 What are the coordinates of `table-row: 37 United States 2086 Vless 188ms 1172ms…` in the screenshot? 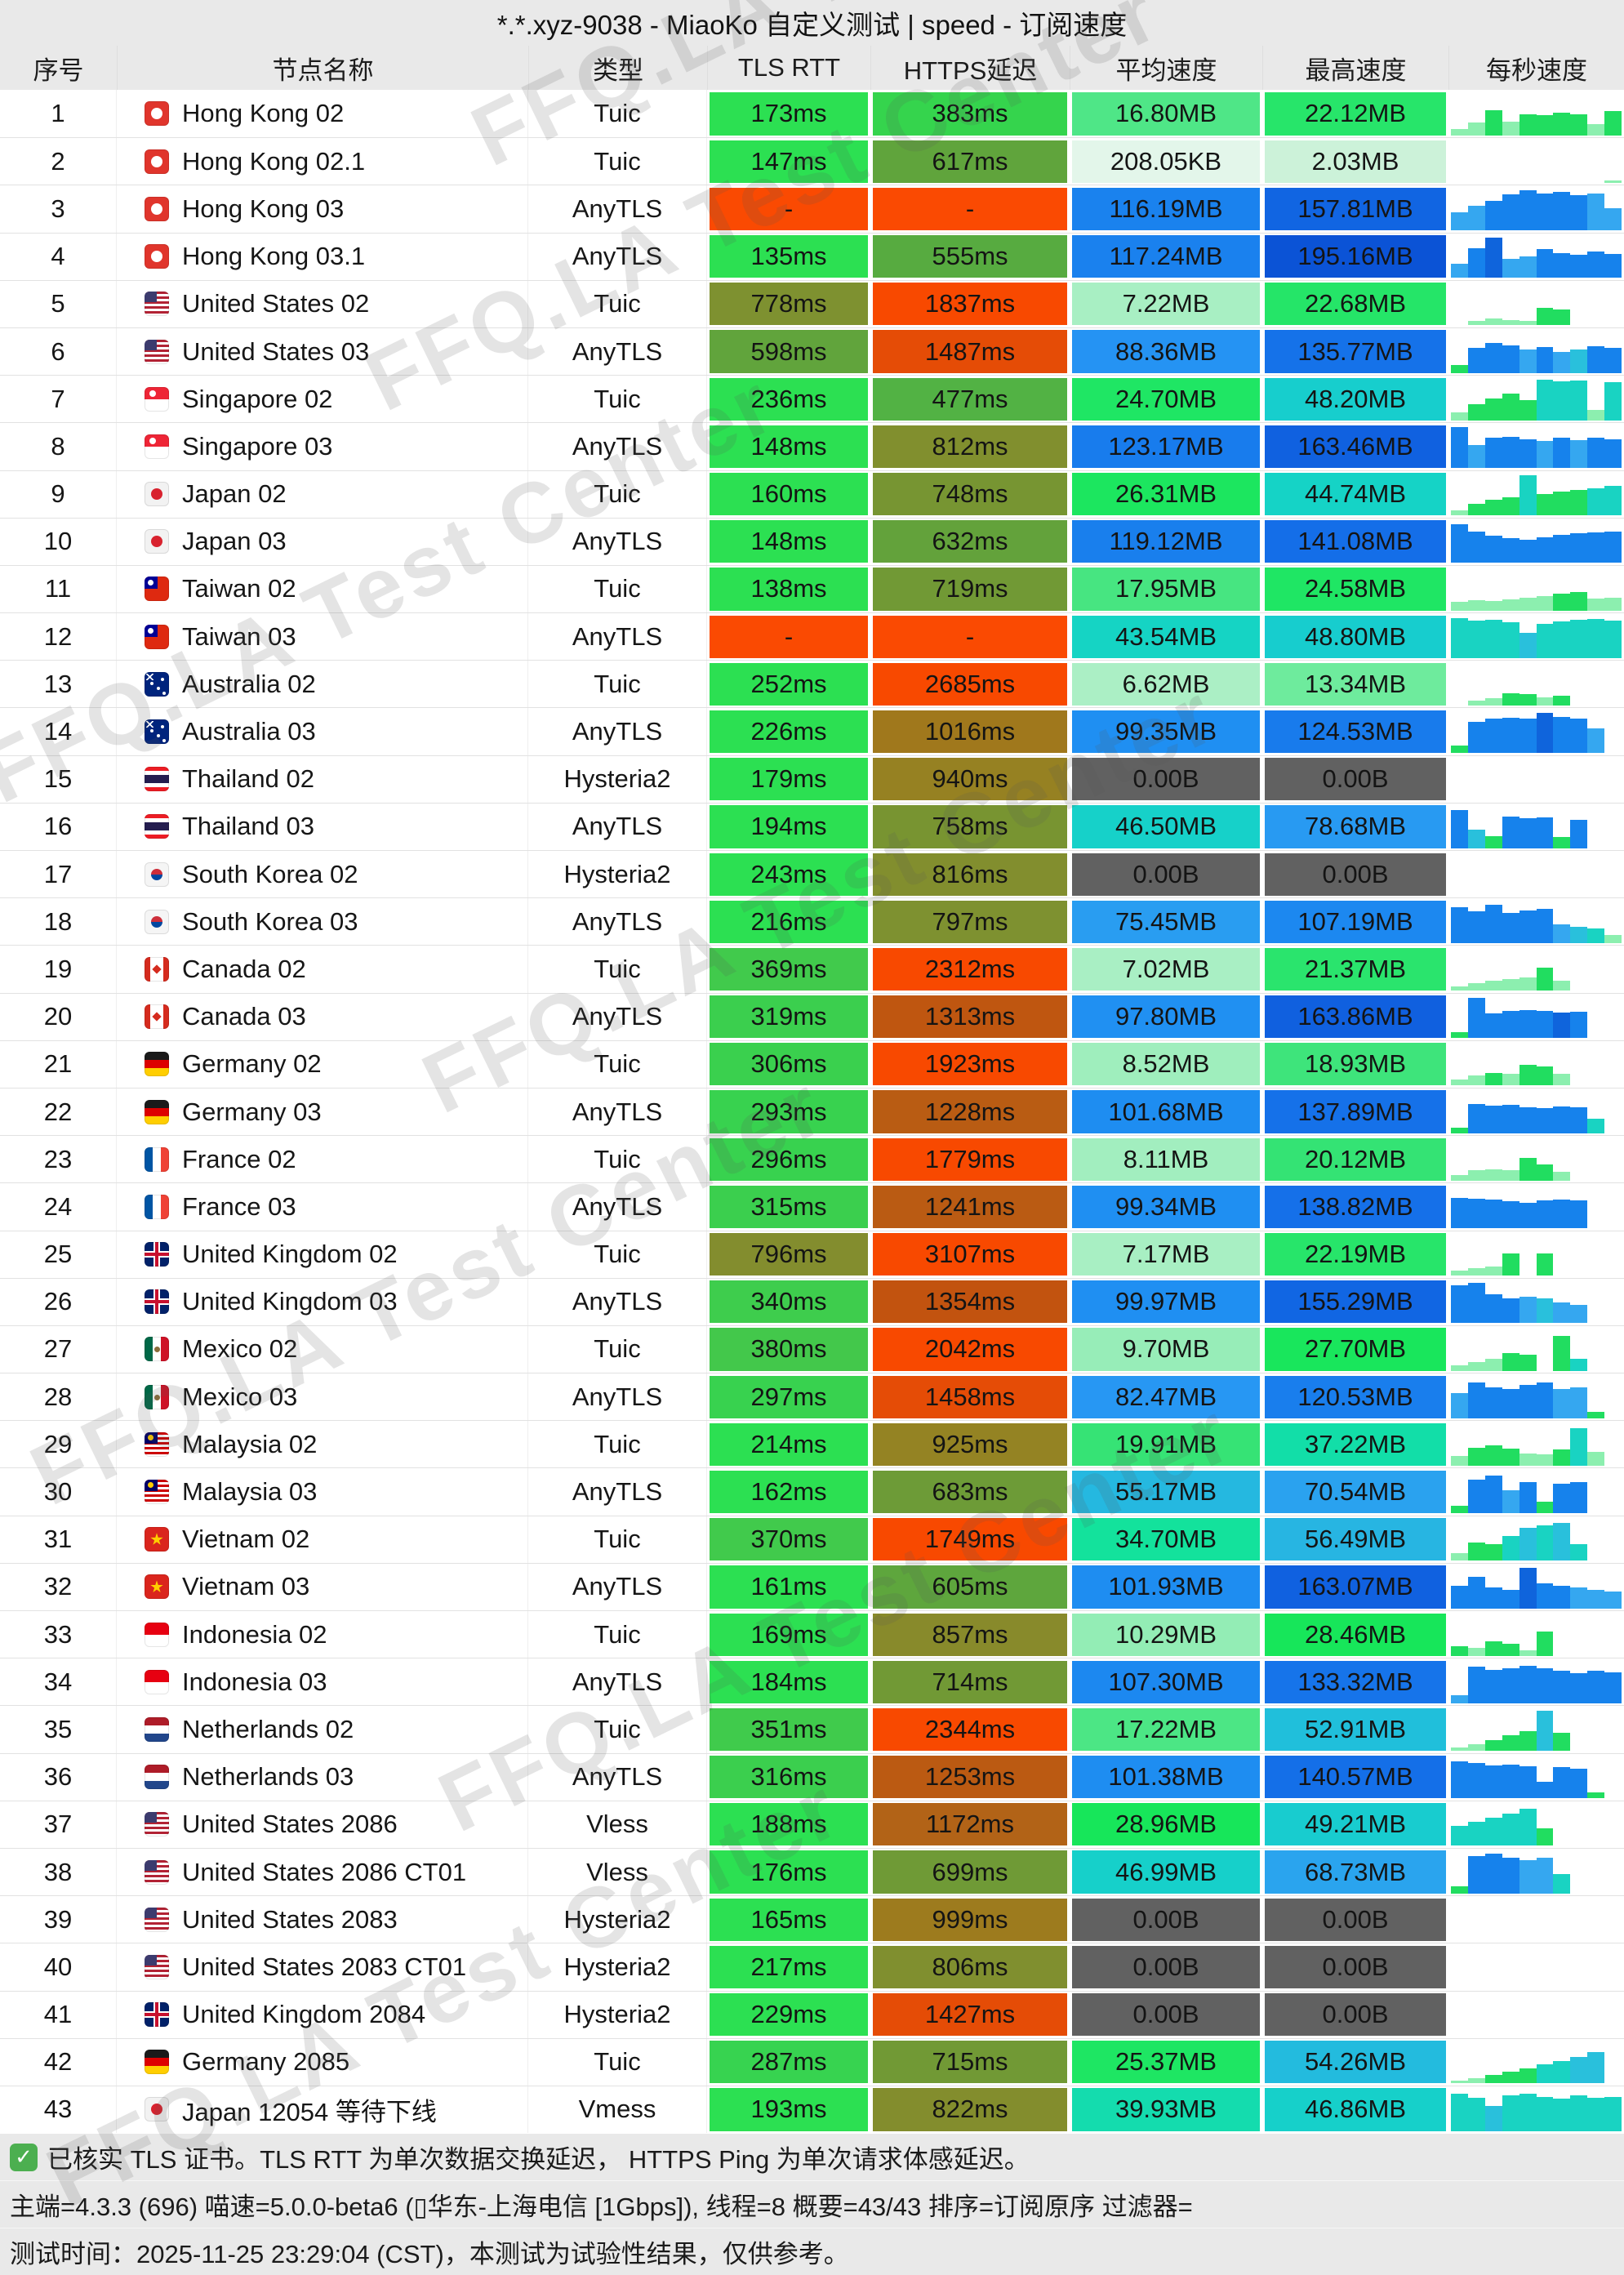 It's located at (812, 1824).